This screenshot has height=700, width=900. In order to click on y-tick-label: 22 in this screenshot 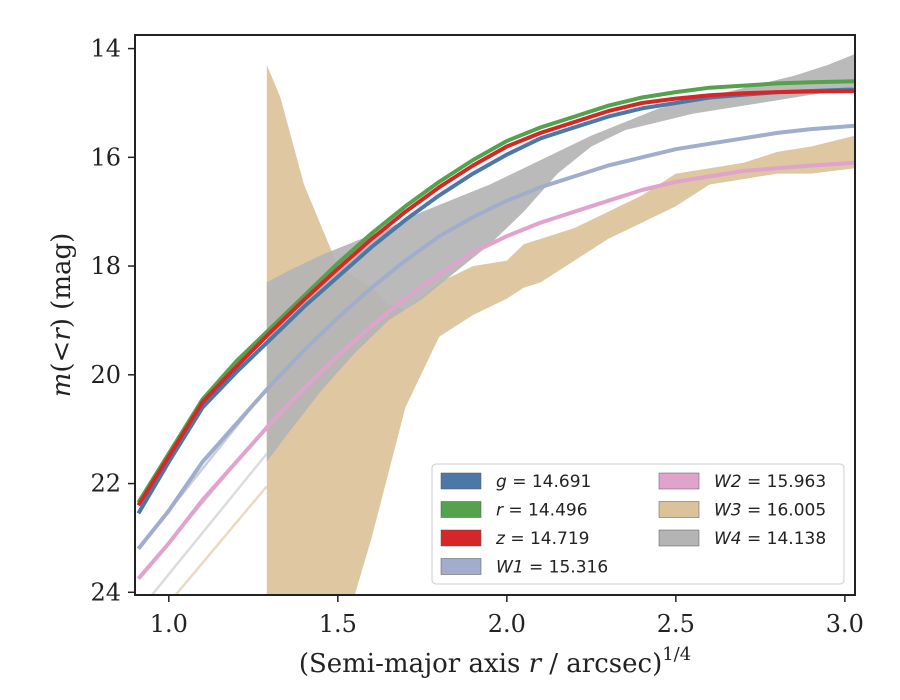, I will do `click(105, 484)`.